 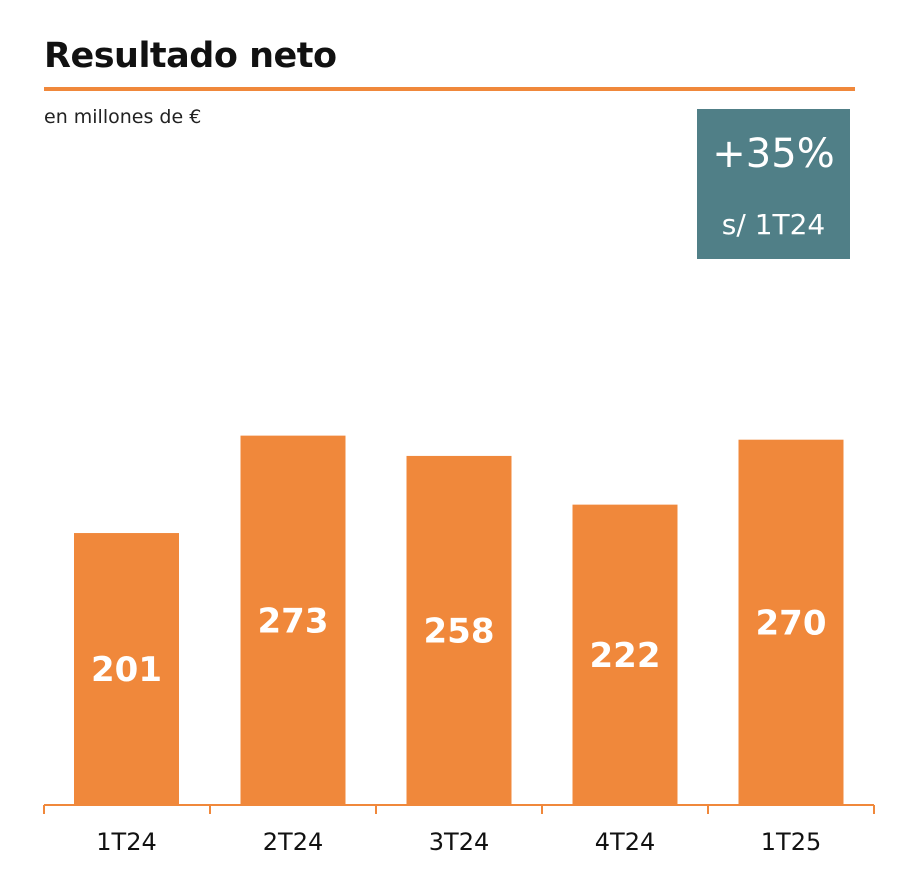 I want to click on bar-1T25, so click(x=791, y=622).